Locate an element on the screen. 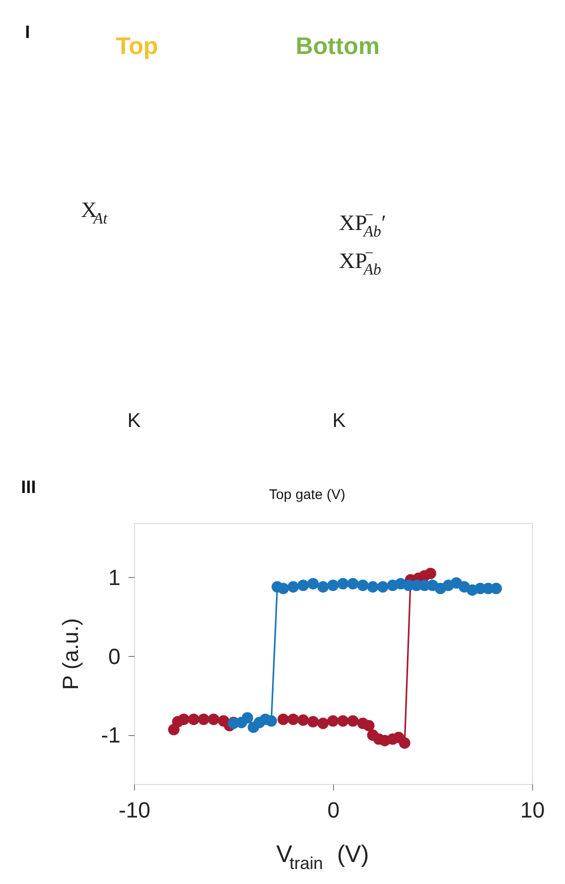 The width and height of the screenshot is (565, 884). x-tick-label: -10 is located at coordinates (134, 810).